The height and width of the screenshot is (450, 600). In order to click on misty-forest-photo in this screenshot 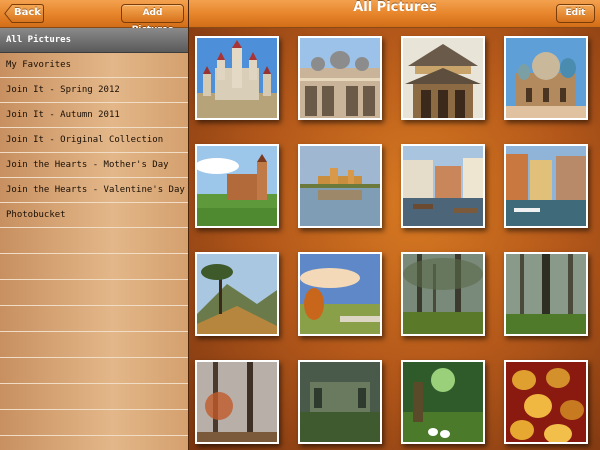, I will do `click(443, 294)`.